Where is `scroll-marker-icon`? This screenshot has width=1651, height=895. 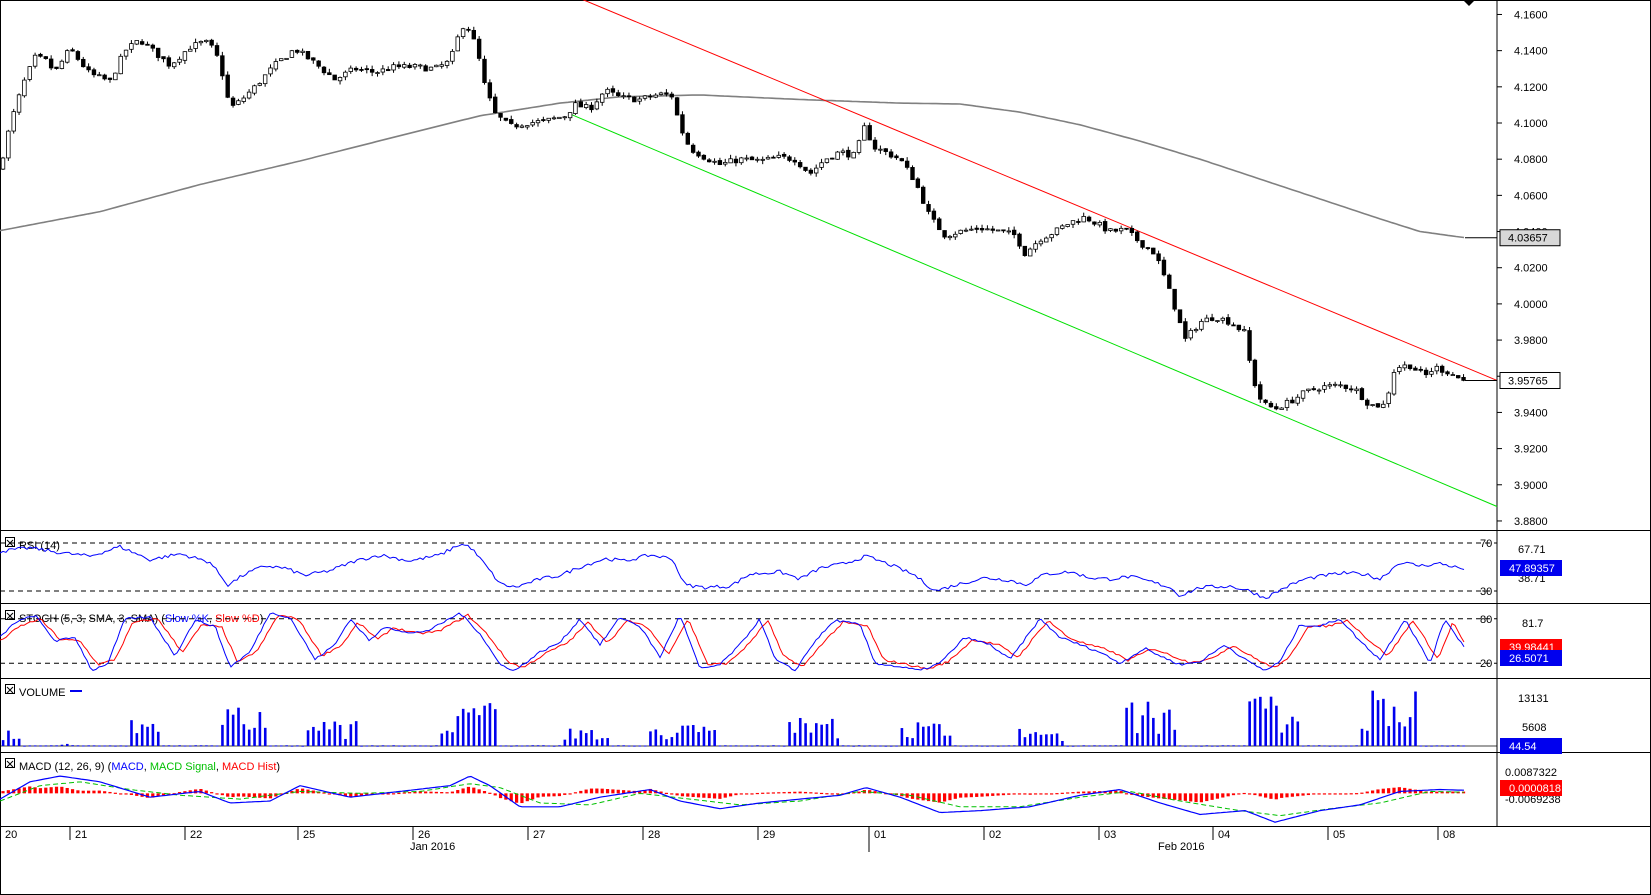
scroll-marker-icon is located at coordinates (1469, 3).